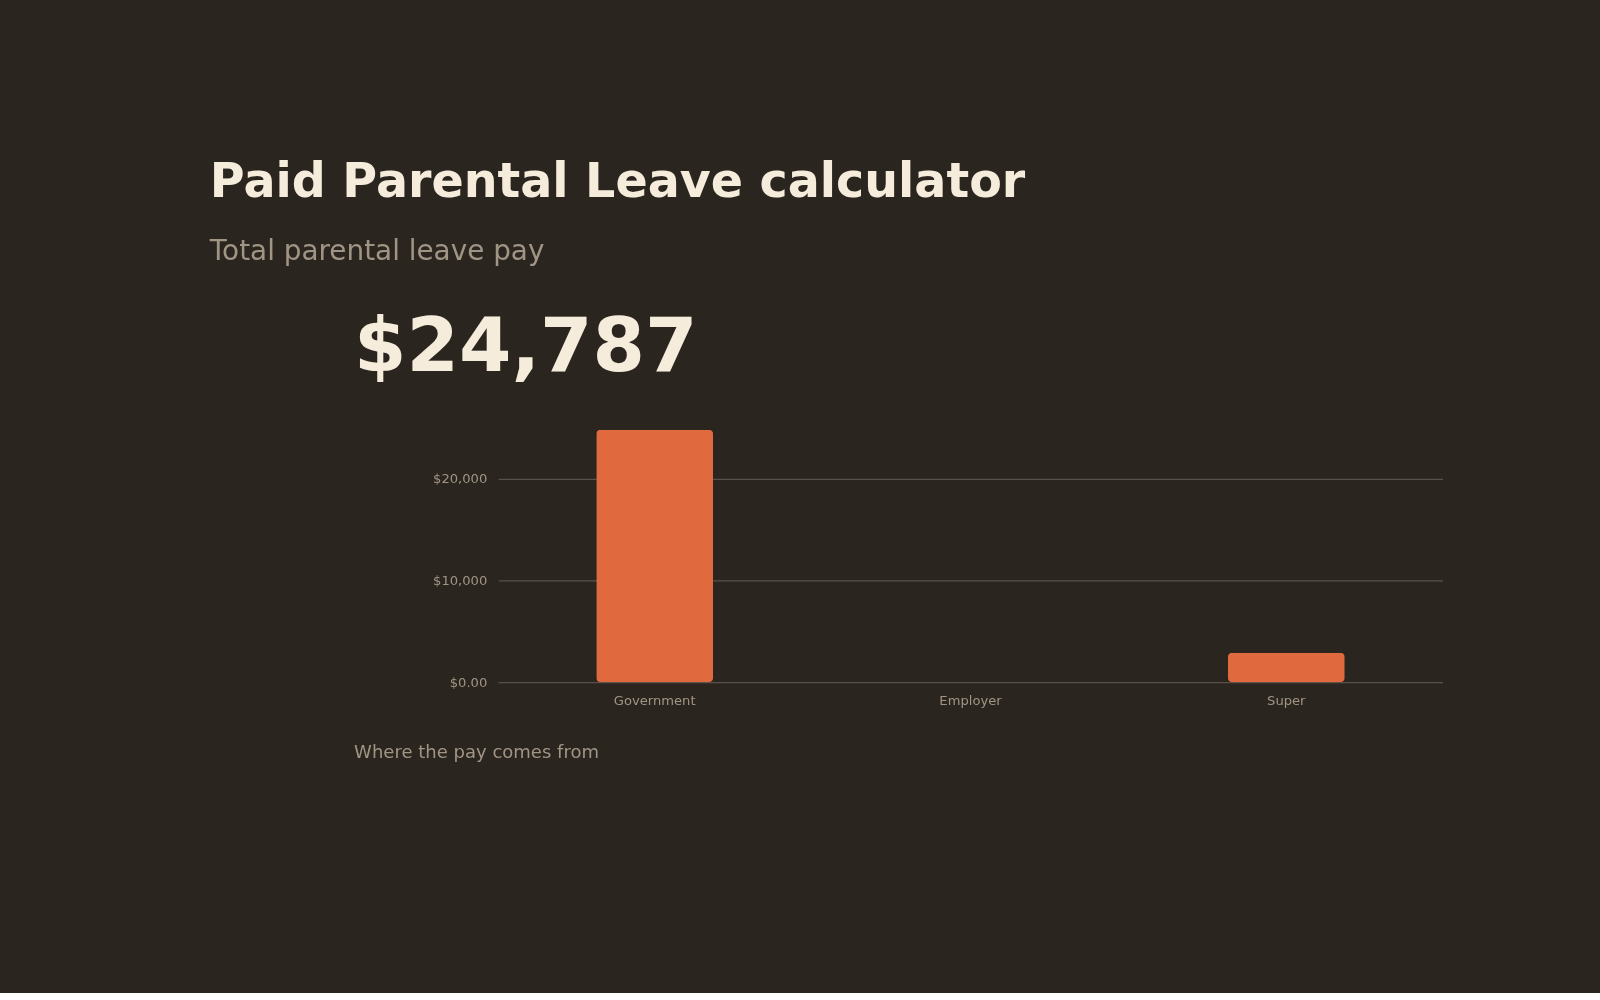 This screenshot has width=1600, height=1000. I want to click on y-tick-label: $10,000, so click(460, 580).